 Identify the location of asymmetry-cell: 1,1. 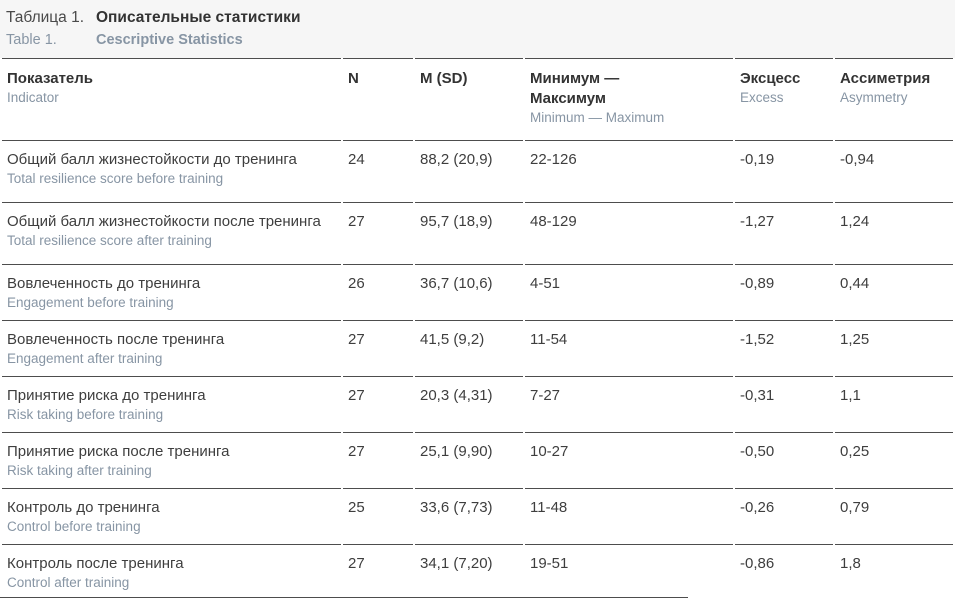
(894, 404).